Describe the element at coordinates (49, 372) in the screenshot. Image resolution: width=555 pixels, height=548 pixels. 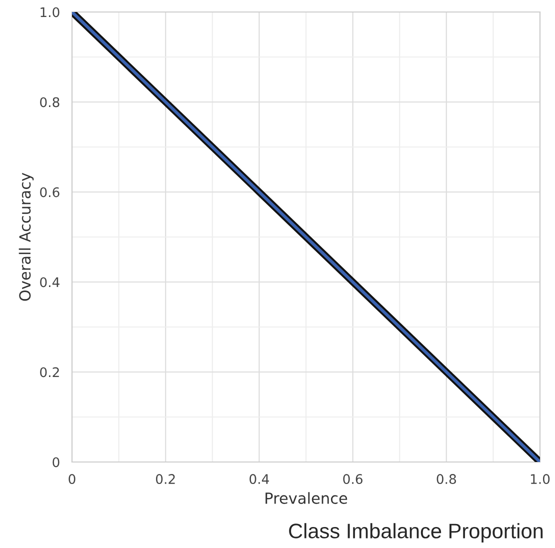
I see `y-tick-label: 0.2` at that location.